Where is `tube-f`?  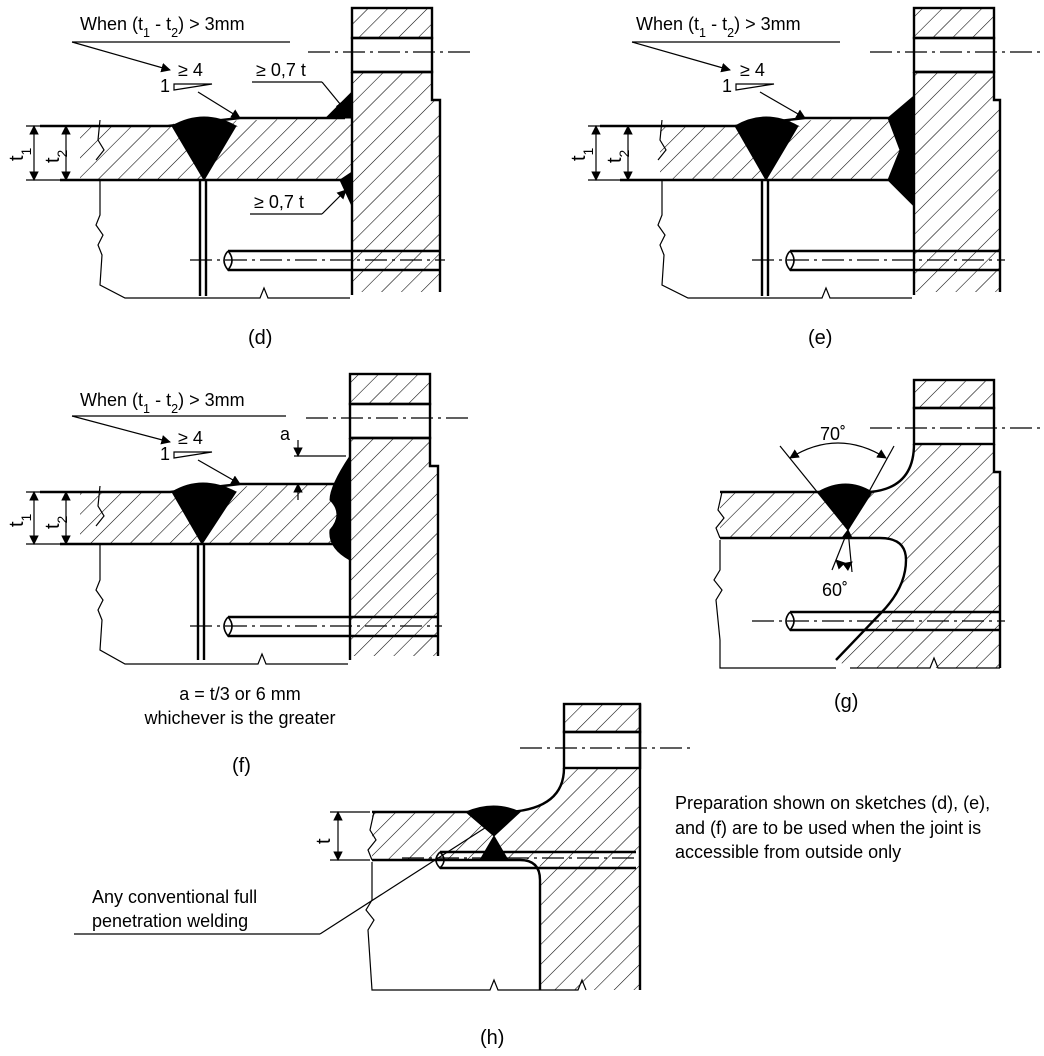 tube-f is located at coordinates (316, 626).